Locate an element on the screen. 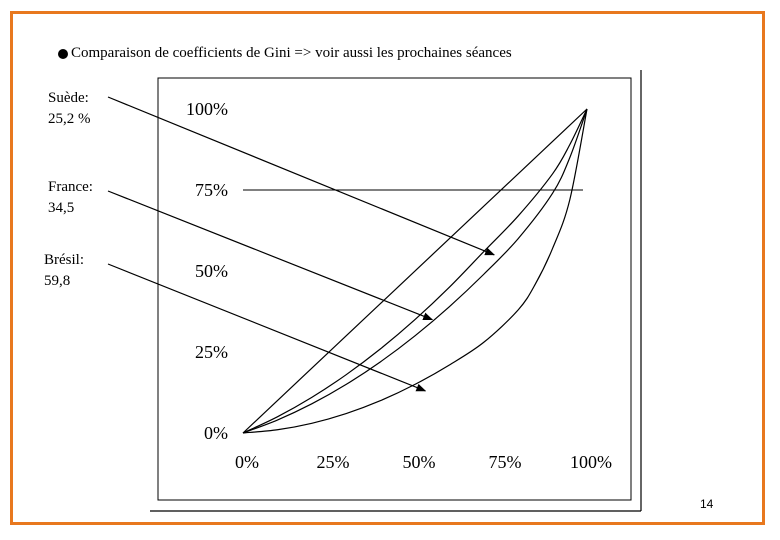 The image size is (780, 540). annotation-arrow-france is located at coordinates (270, 255).